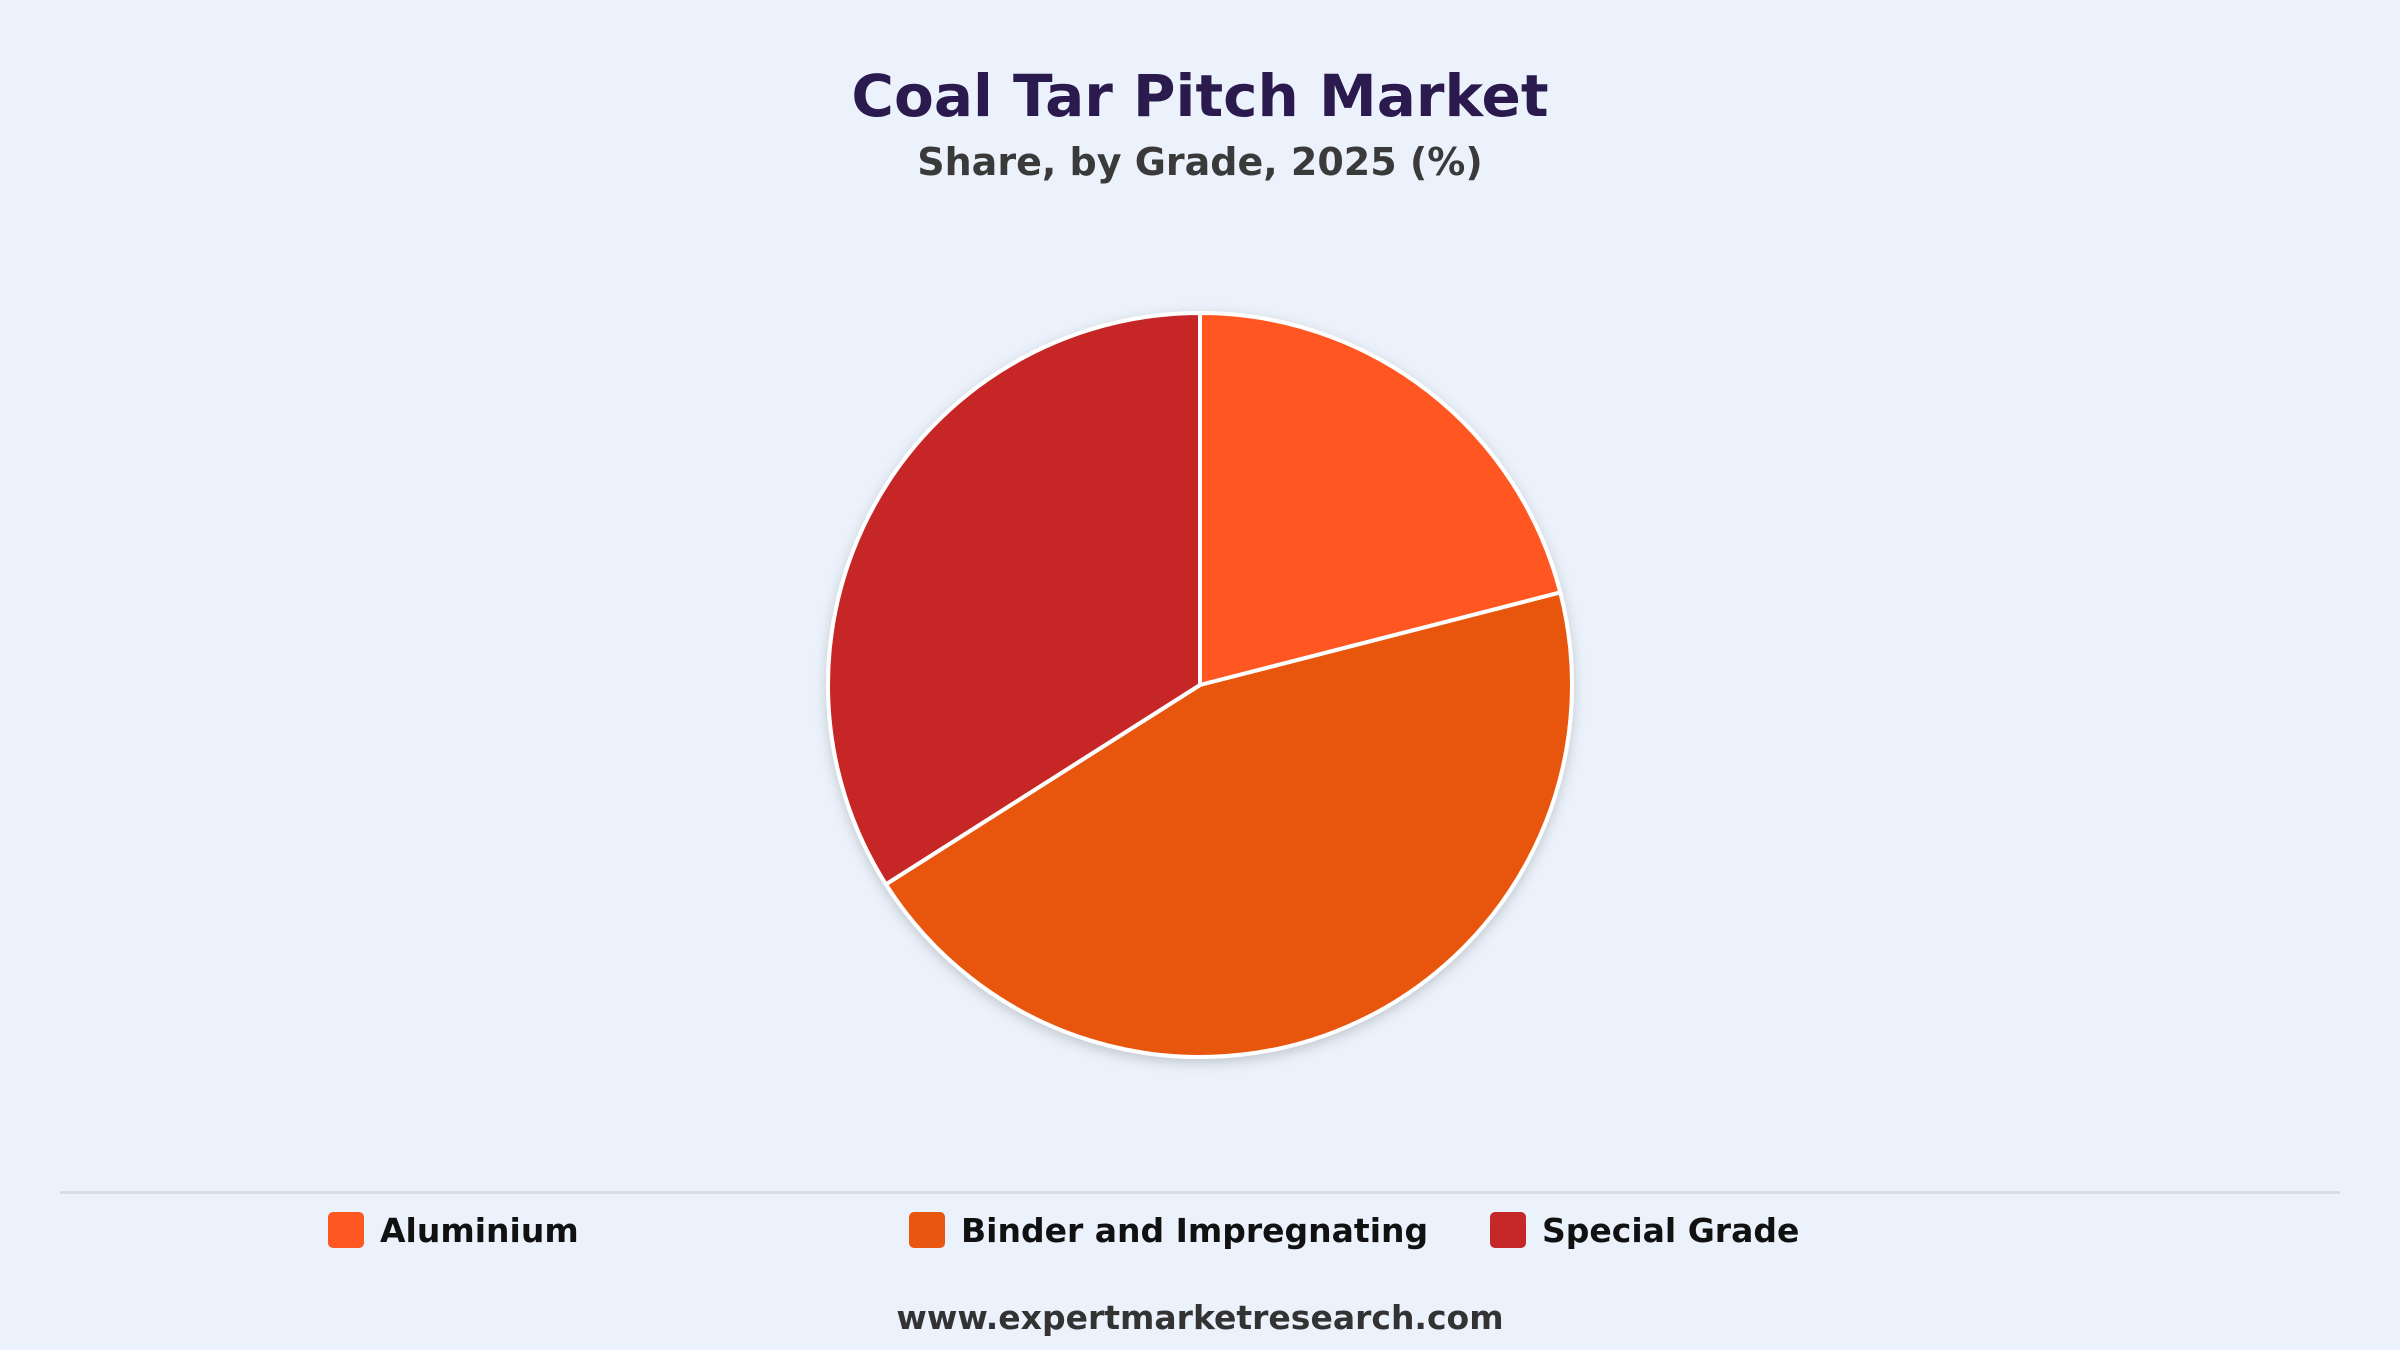 Image resolution: width=2400 pixels, height=1350 pixels. I want to click on chart-title: Coal Tar Pitch Market, so click(1200, 96).